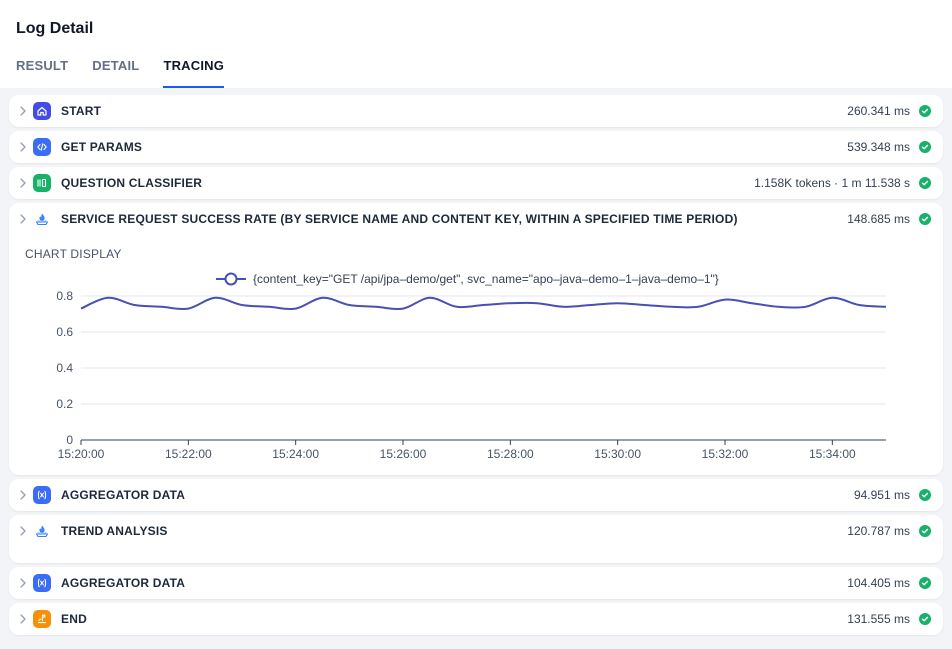 This screenshot has height=649, width=952. Describe the element at coordinates (295, 454) in the screenshot. I see `x-tick-label: 15:24:00` at that location.